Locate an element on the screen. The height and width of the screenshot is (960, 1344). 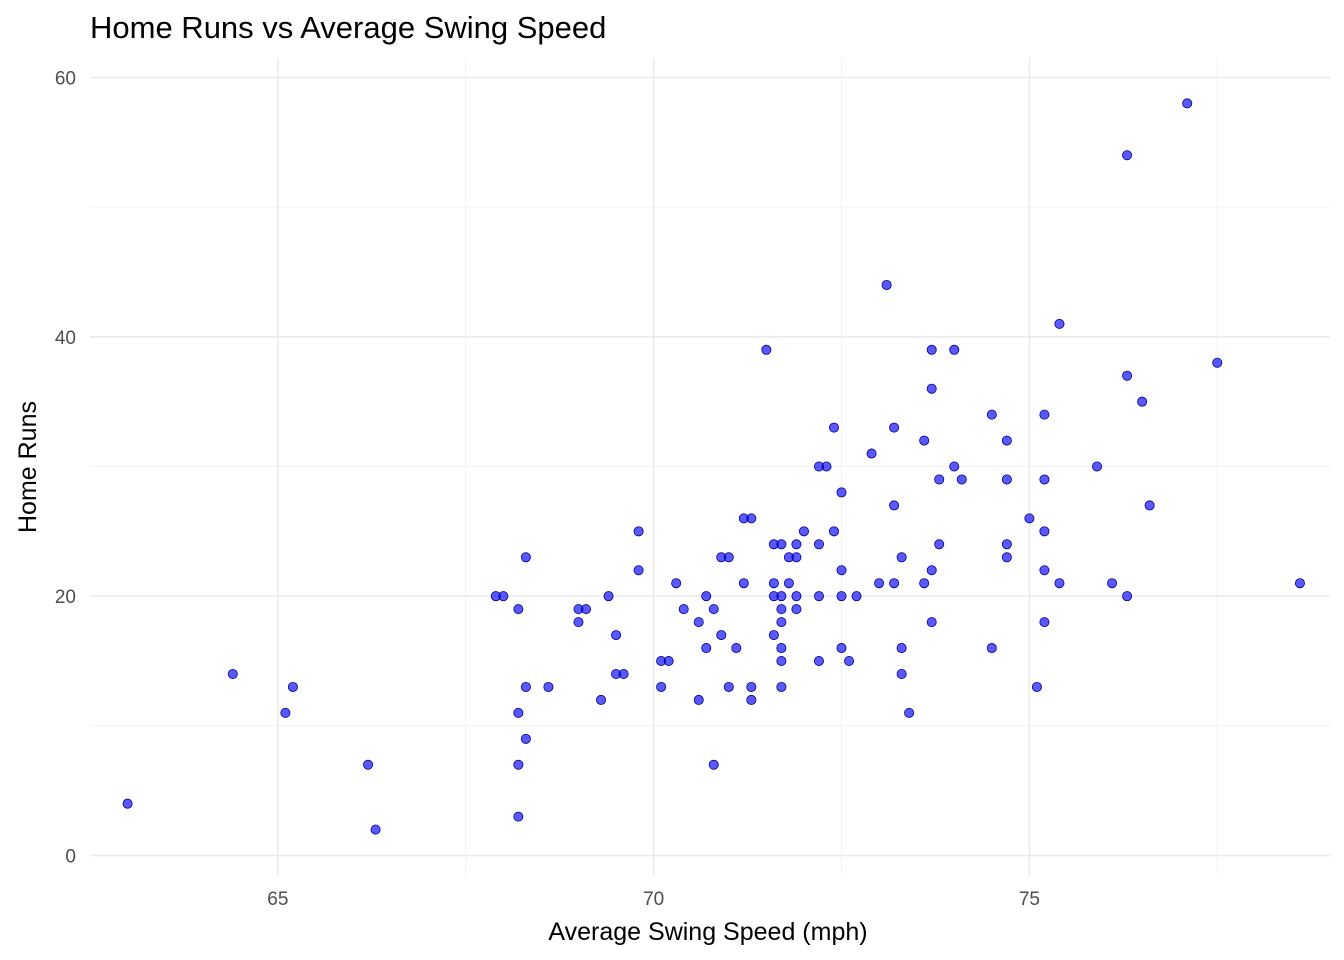
x-axis-title: Average Swing Speed (mph) is located at coordinates (707, 932).